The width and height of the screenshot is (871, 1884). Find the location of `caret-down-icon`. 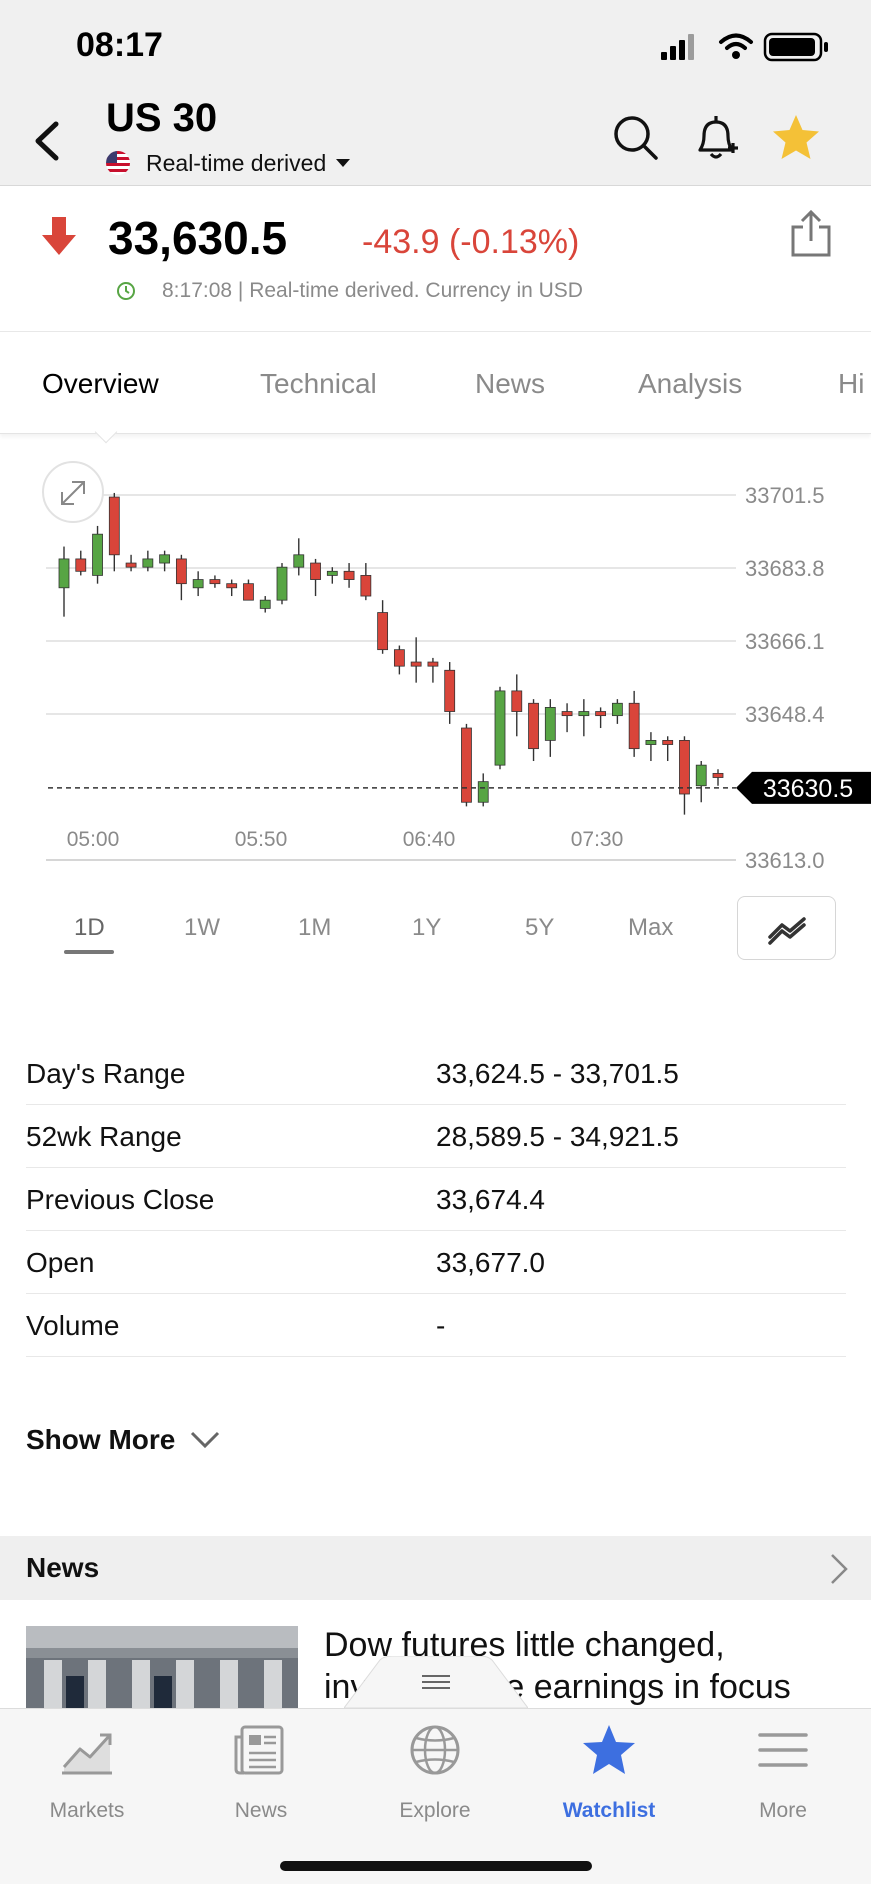

caret-down-icon is located at coordinates (343, 163).